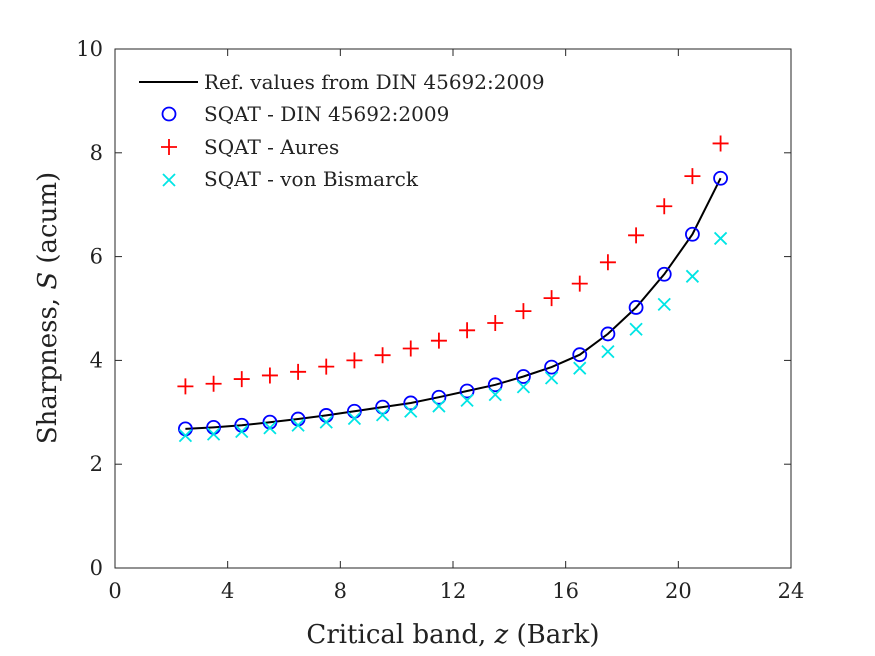 This screenshot has width=875, height=656. I want to click on legend-label-bismarck: SQAT - von Bismarck, so click(311, 179).